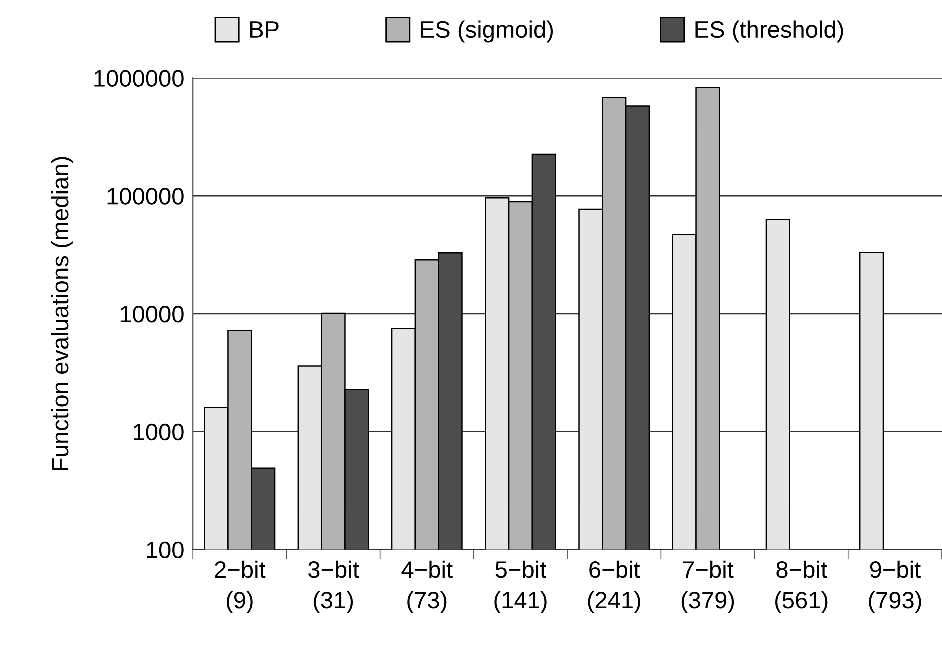 The height and width of the screenshot is (646, 942). Describe the element at coordinates (614, 587) in the screenshot. I see `x-tick-label: 6−bit (241)` at that location.